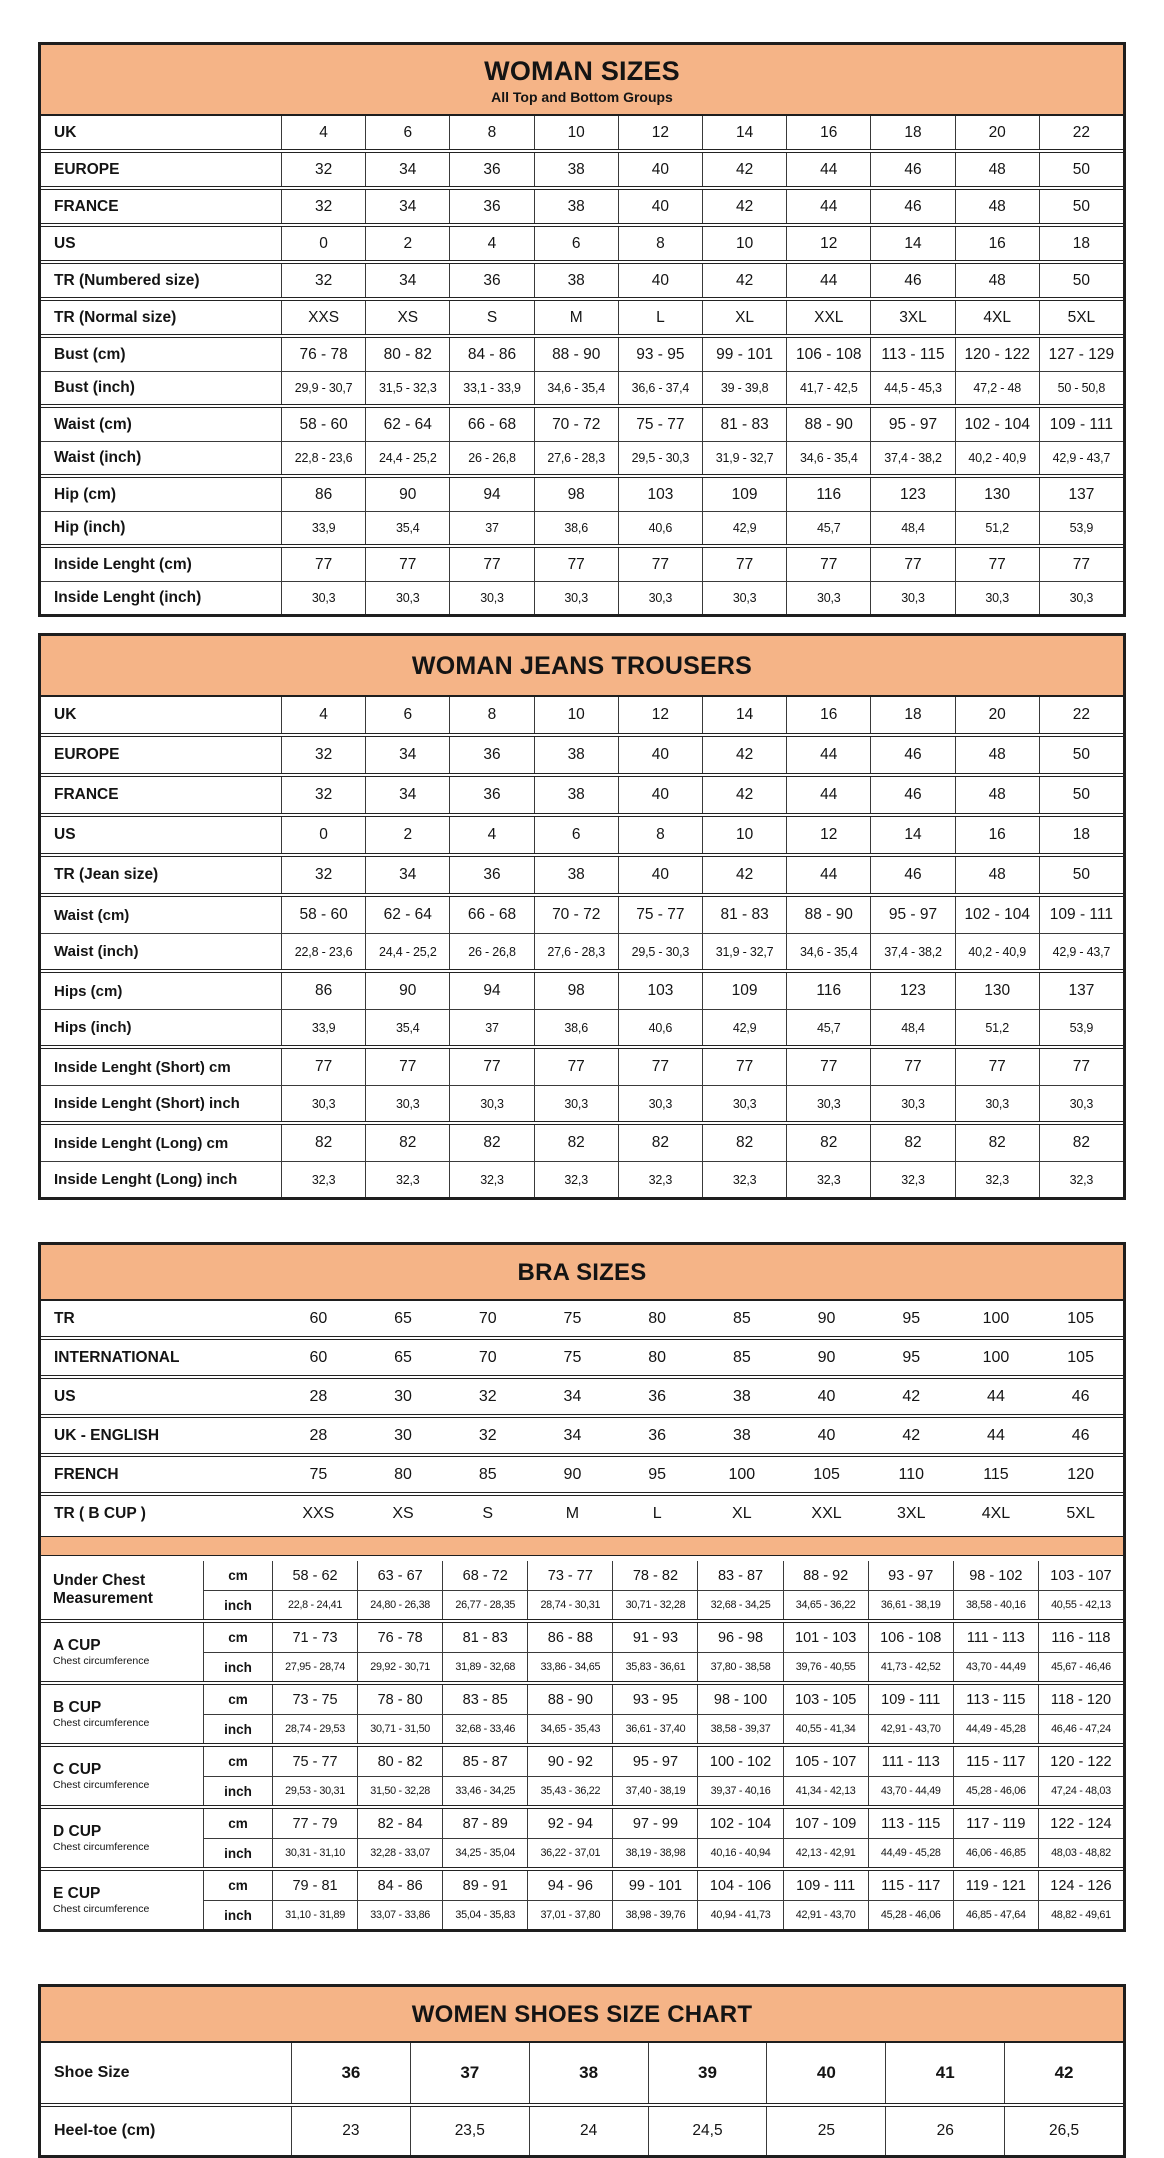 This screenshot has height=2158, width=1164. What do you see at coordinates (323, 991) in the screenshot?
I see `size-cell: 86` at bounding box center [323, 991].